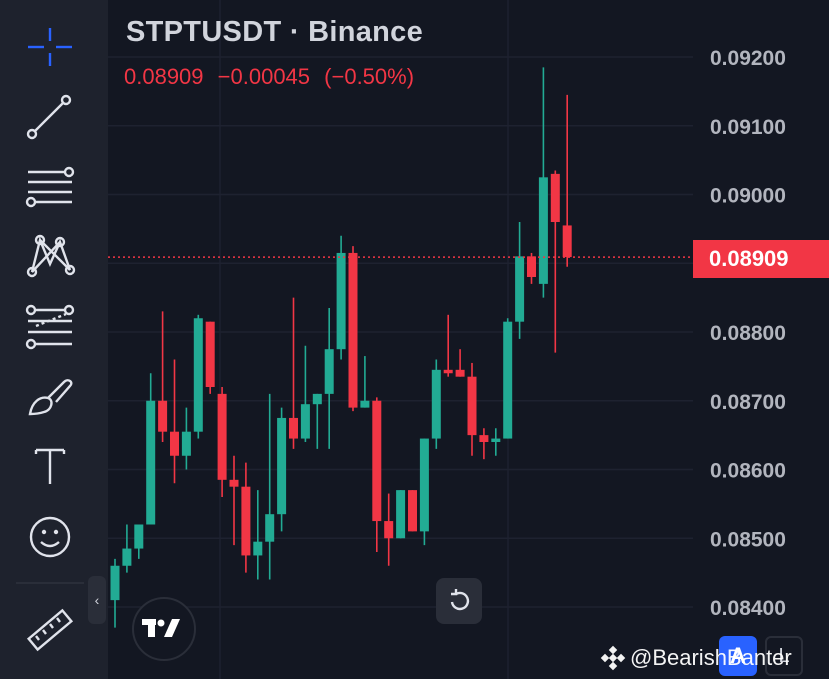 The height and width of the screenshot is (679, 829). What do you see at coordinates (50, 187) in the screenshot?
I see `horizontal-lines-icon` at bounding box center [50, 187].